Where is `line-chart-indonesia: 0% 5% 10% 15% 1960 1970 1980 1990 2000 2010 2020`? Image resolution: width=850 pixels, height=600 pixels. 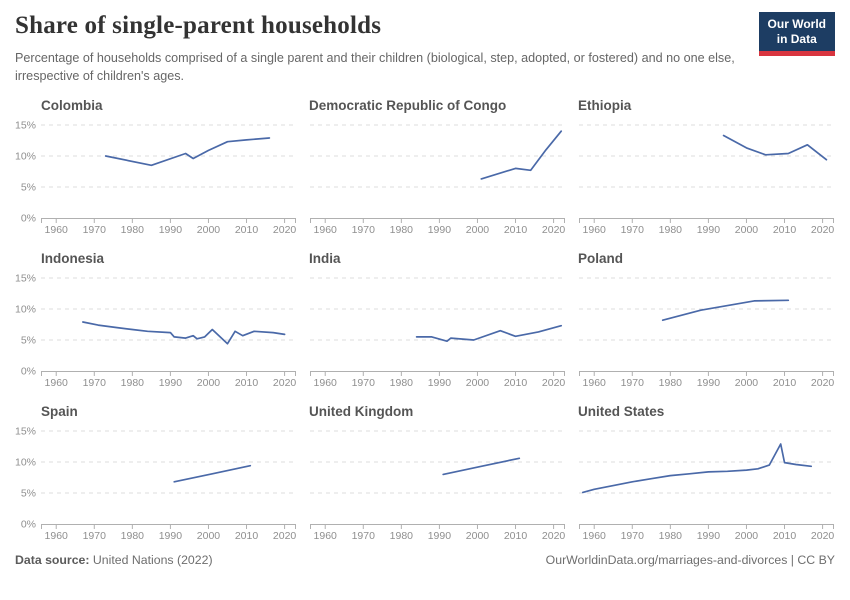
line-chart-indonesia: 0% 5% 10% 15% 1960 1970 1980 1990 2000 2010 2020 is located at coordinates (156, 330).